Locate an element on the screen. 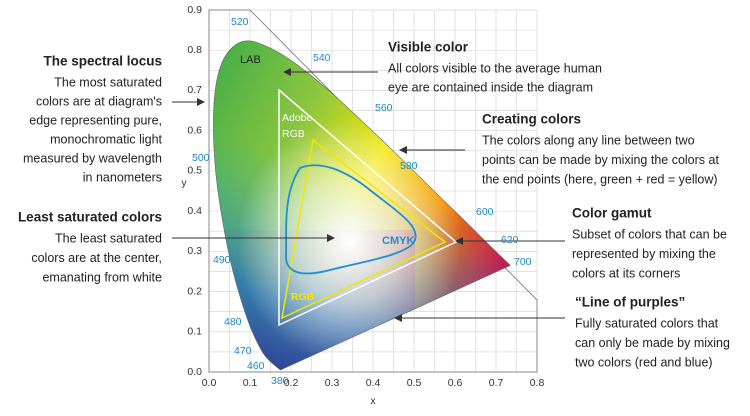  annotation-text: represented by mixing the is located at coordinates (644, 254).